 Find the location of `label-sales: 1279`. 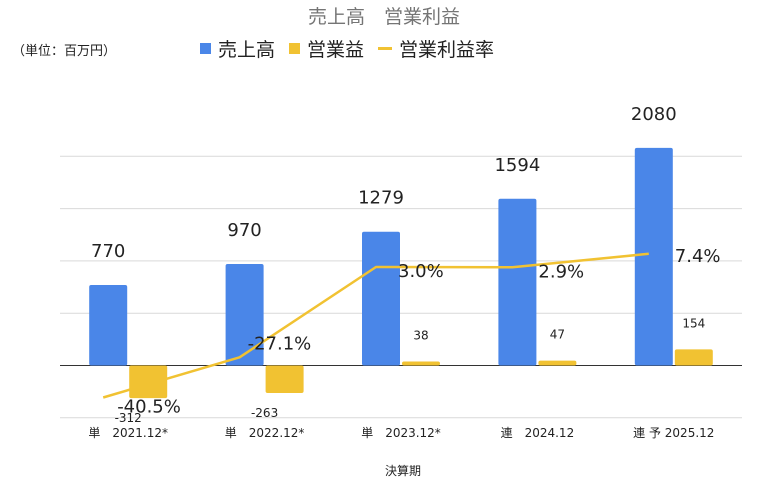

label-sales: 1279 is located at coordinates (381, 198).